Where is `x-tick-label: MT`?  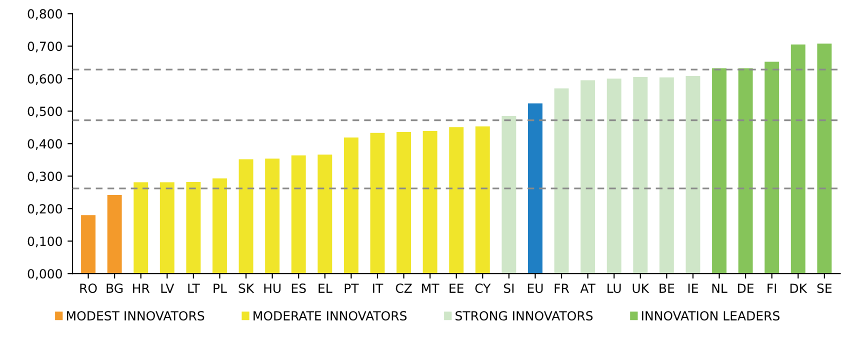 x-tick-label: MT is located at coordinates (431, 288).